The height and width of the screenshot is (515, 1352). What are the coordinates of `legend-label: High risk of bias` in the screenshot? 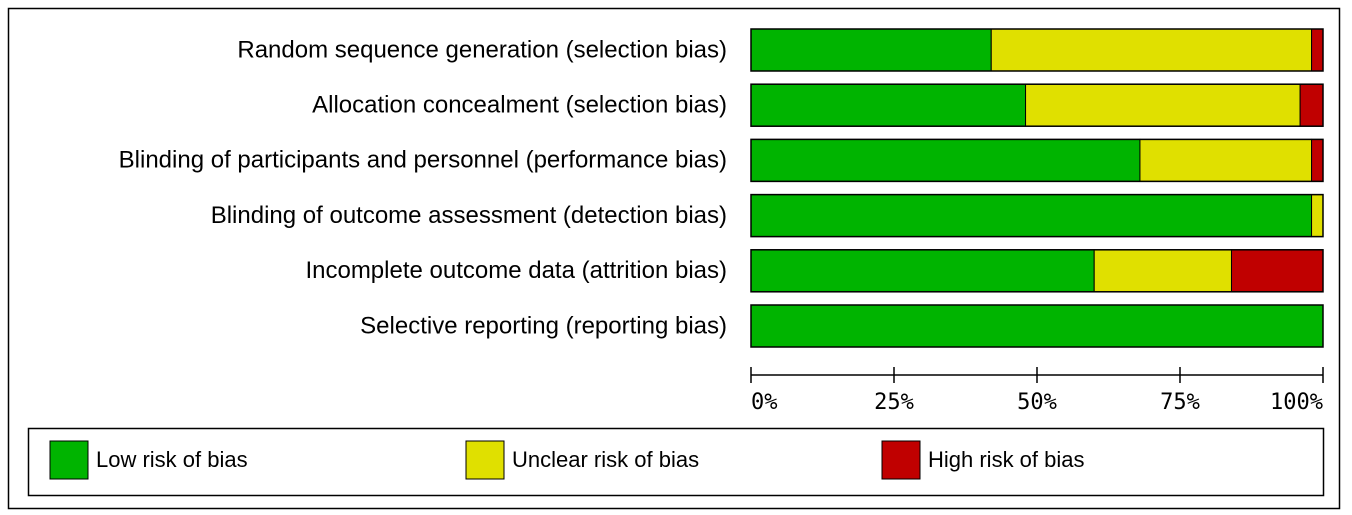 It's located at (1006, 459).